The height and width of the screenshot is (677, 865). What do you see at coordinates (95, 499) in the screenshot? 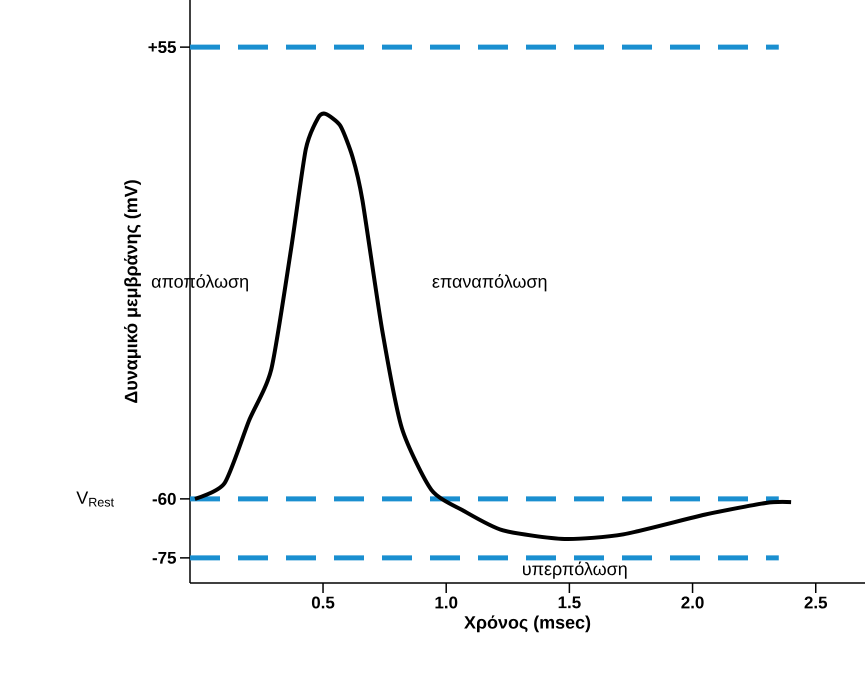
I see `text: V$_{Rest}$` at bounding box center [95, 499].